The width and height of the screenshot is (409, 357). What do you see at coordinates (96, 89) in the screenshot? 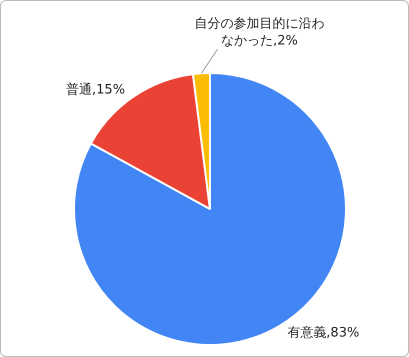
I see `slice-label: 普通,15%` at bounding box center [96, 89].